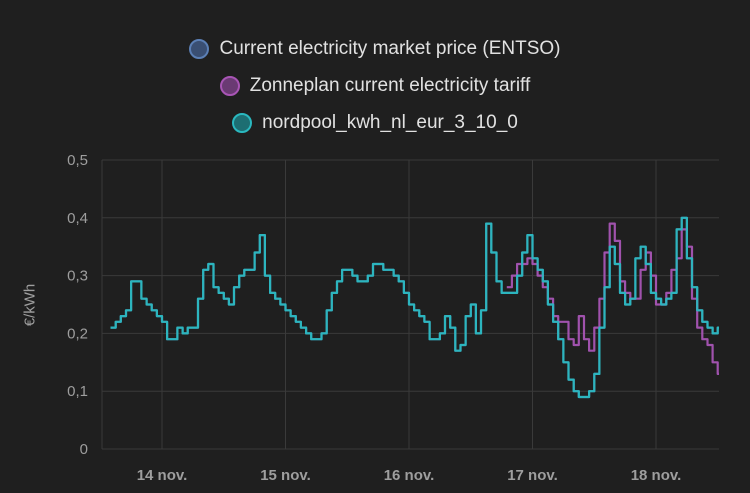 The height and width of the screenshot is (493, 750). Describe the element at coordinates (656, 475) in the screenshot. I see `x-tick-label: 18 nov.` at that location.